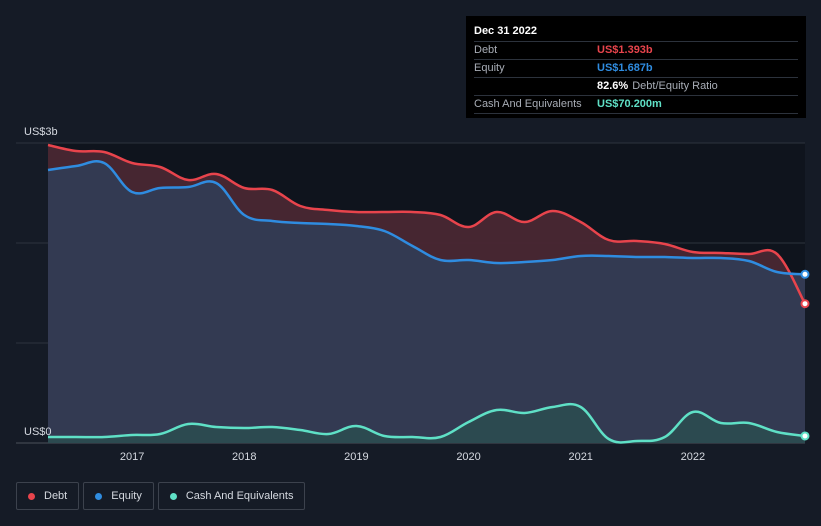 The image size is (821, 526). What do you see at coordinates (486, 50) in the screenshot?
I see `tooltip-debt-label: Debt` at bounding box center [486, 50].